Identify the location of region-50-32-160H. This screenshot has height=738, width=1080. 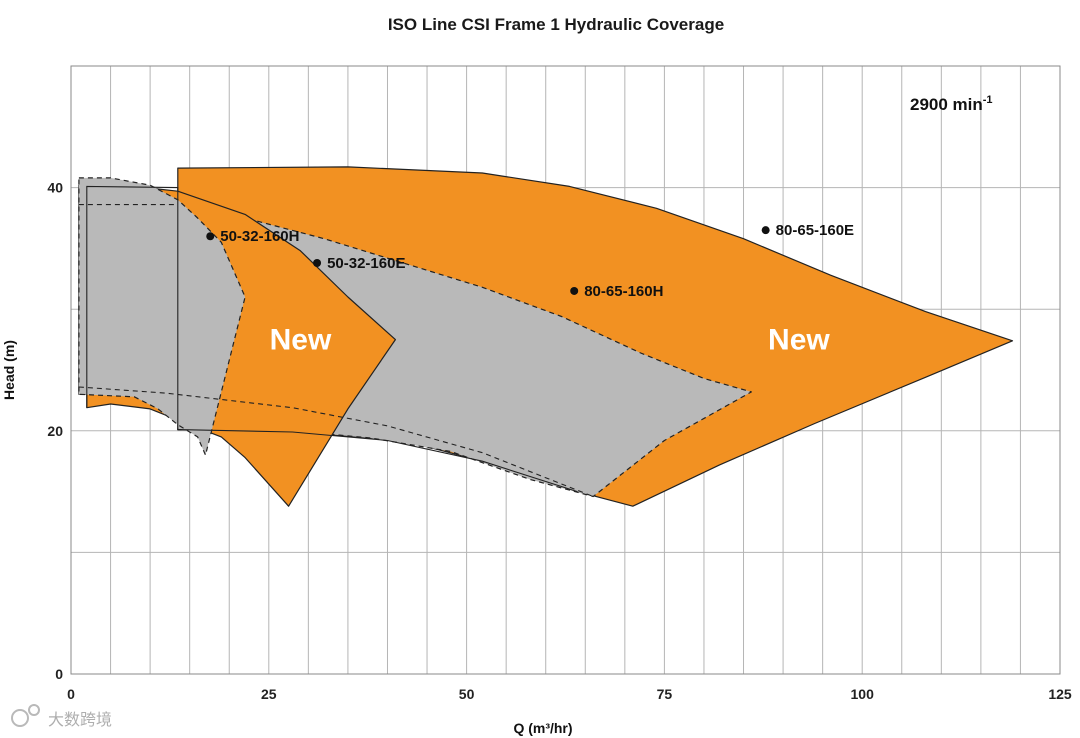
(162, 316).